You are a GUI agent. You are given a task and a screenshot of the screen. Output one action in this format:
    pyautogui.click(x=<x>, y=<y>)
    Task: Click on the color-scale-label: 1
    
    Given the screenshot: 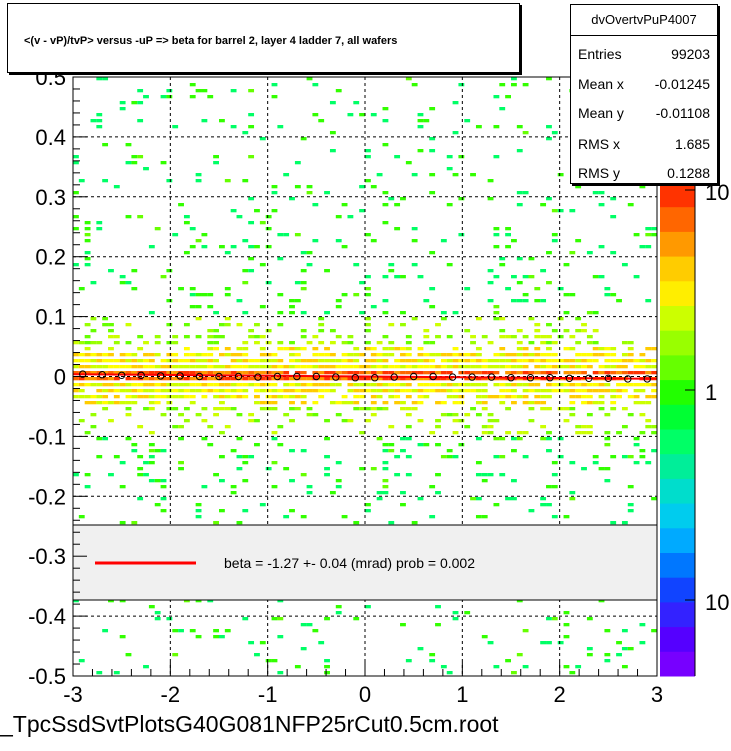 What is the action you would take?
    pyautogui.click(x=711, y=392)
    